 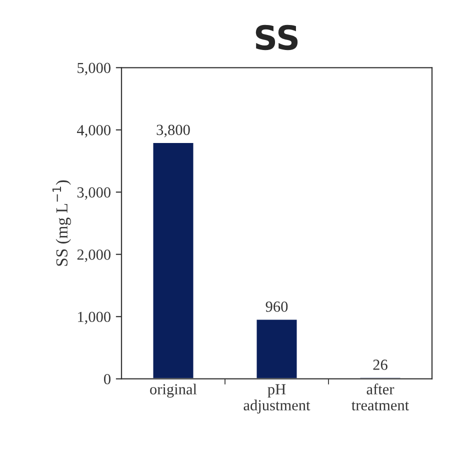 I want to click on chart-title: SS, so click(x=277, y=37).